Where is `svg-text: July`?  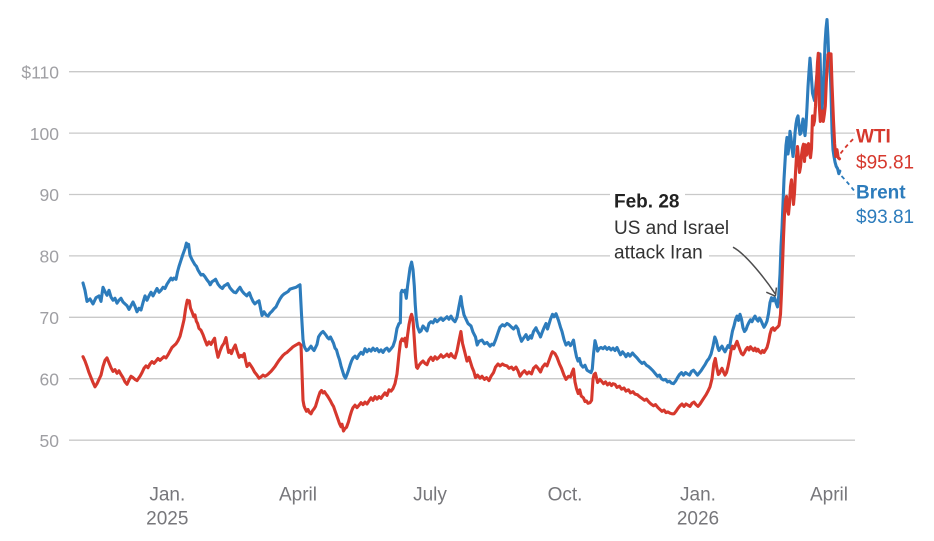 svg-text: July is located at coordinates (430, 495).